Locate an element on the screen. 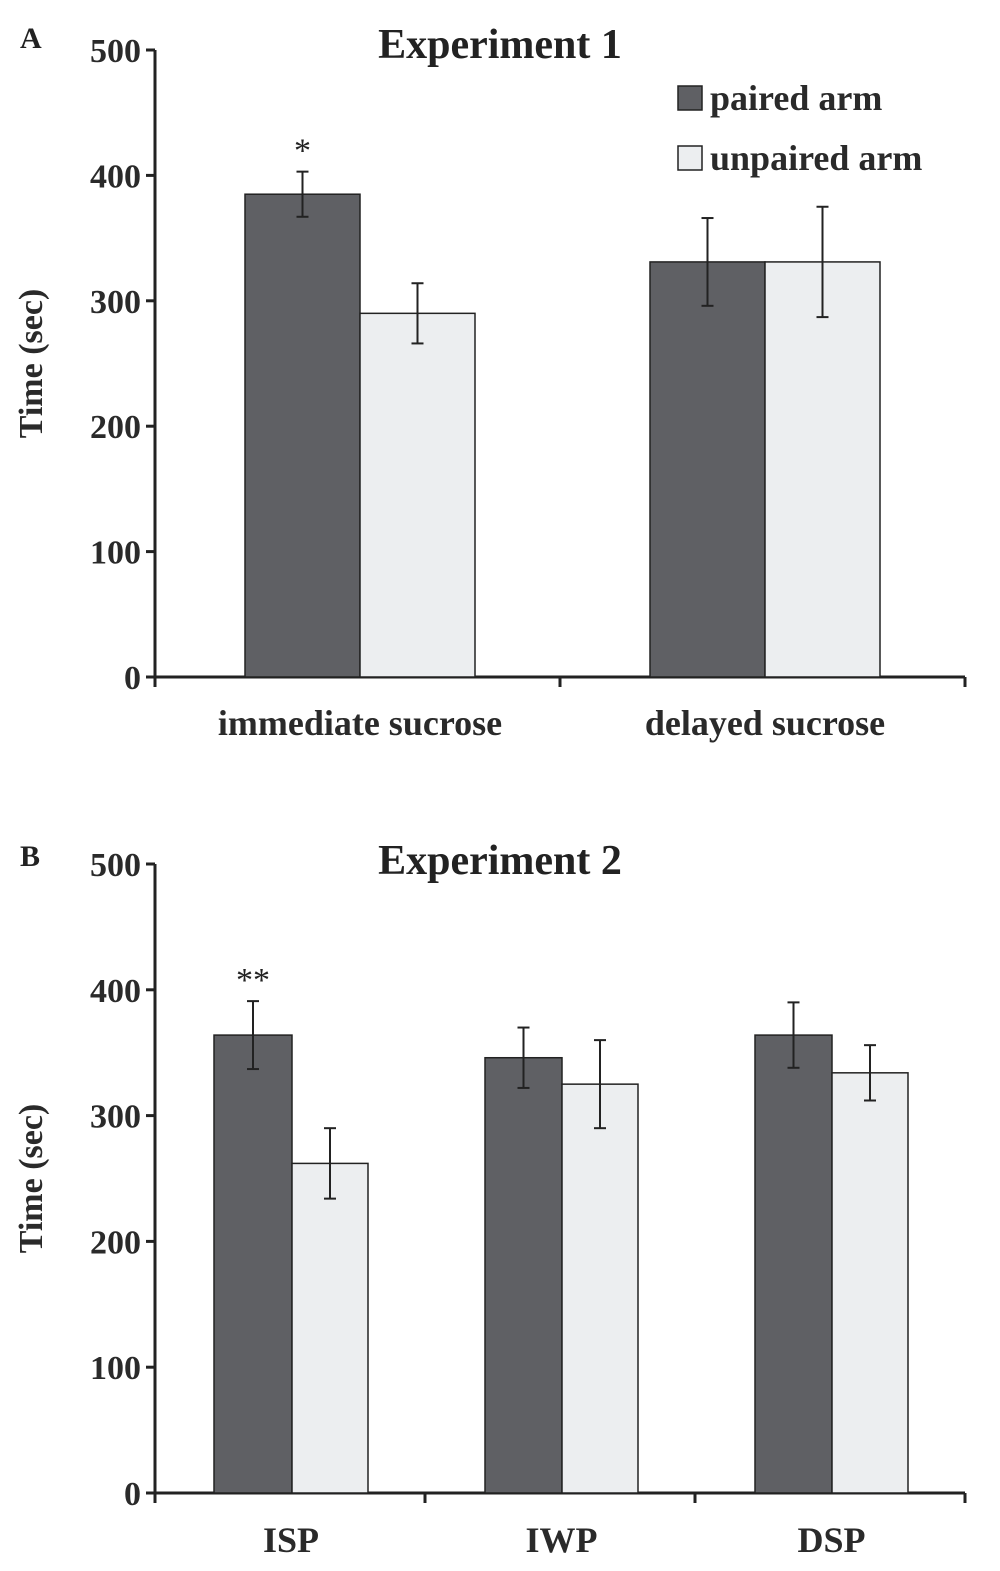  panel-label: A is located at coordinates (31, 38).